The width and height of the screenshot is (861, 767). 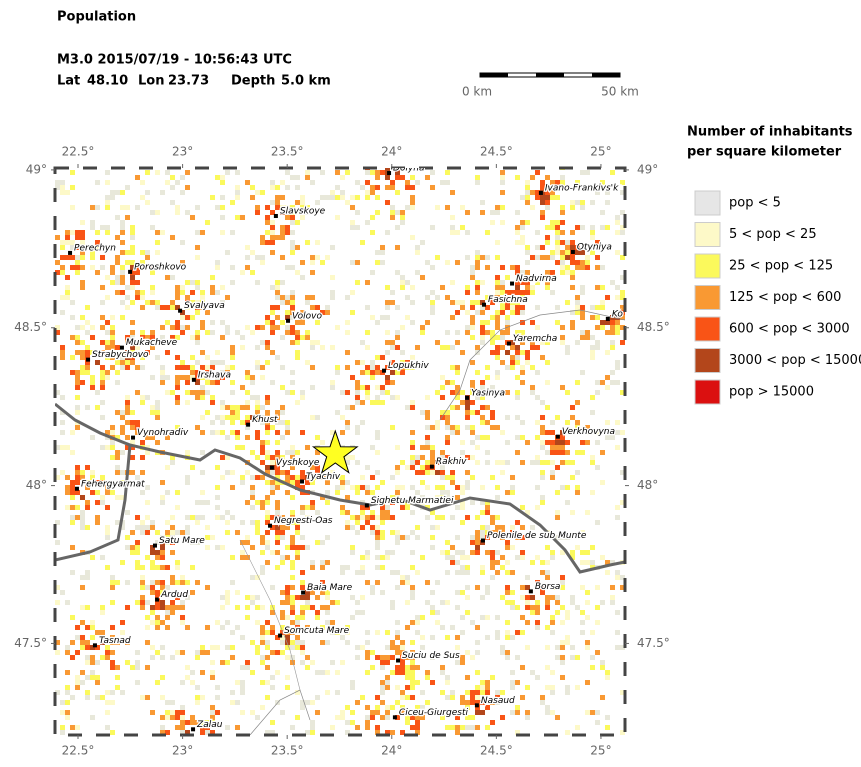 I want to click on city-label: Nasaud, so click(x=498, y=701).